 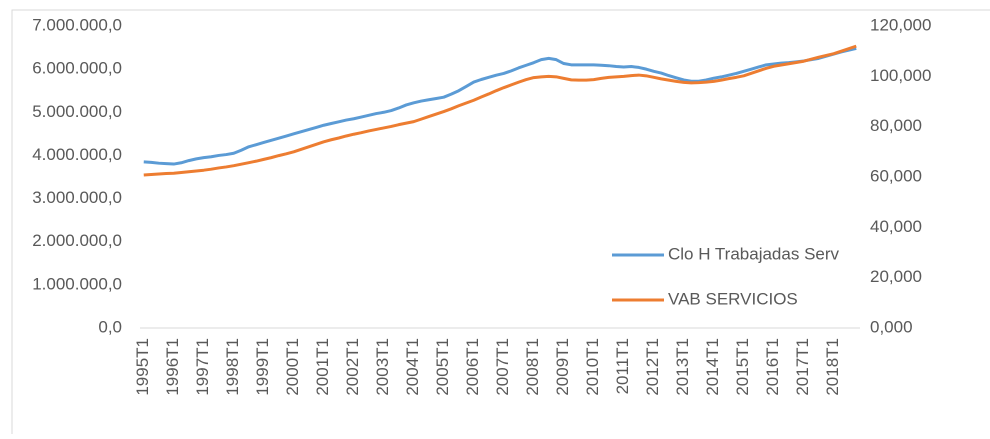 What do you see at coordinates (891, 326) in the screenshot?
I see `y2-tick-label: 0,000` at bounding box center [891, 326].